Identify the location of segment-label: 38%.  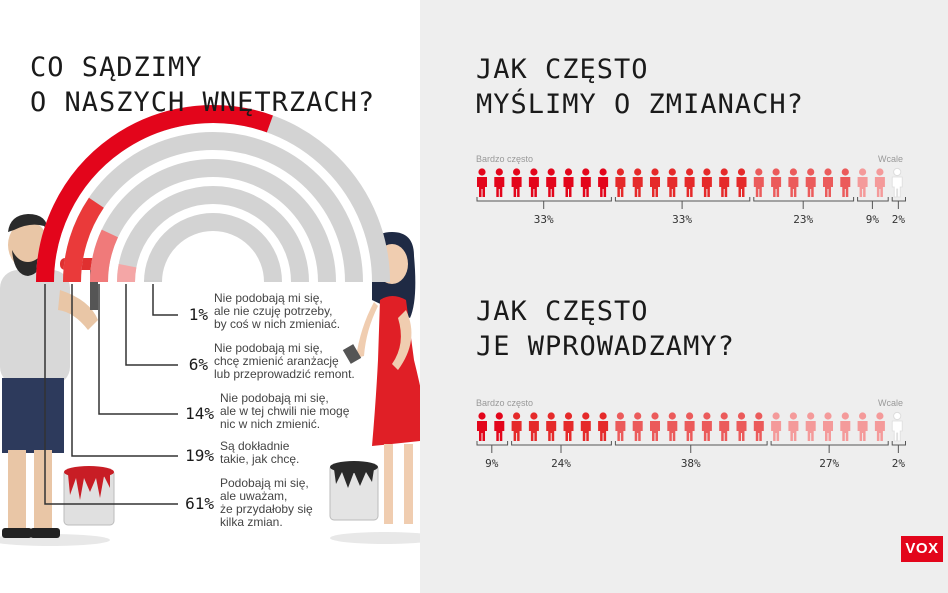
(690, 463).